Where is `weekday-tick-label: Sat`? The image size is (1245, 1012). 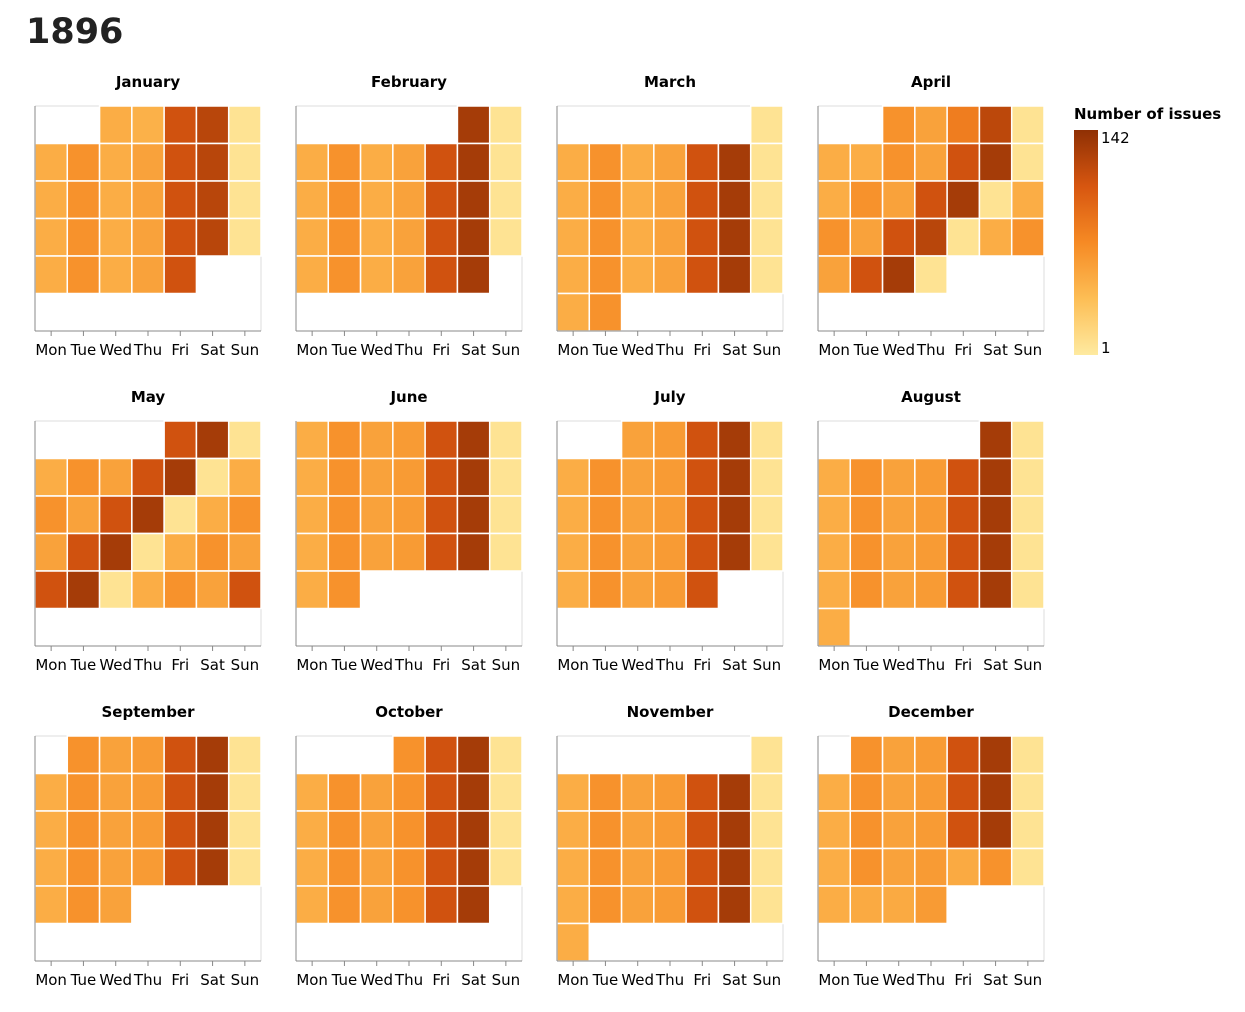
weekday-tick-label: Sat is located at coordinates (212, 980).